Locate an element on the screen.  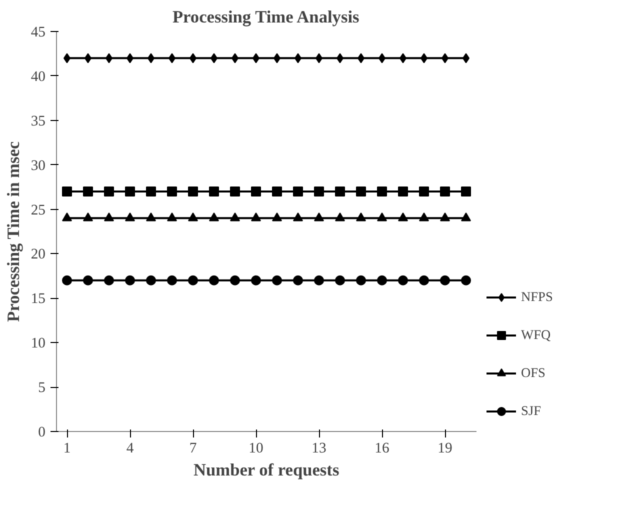
y-tick-label: 20 is located at coordinates (38, 254).